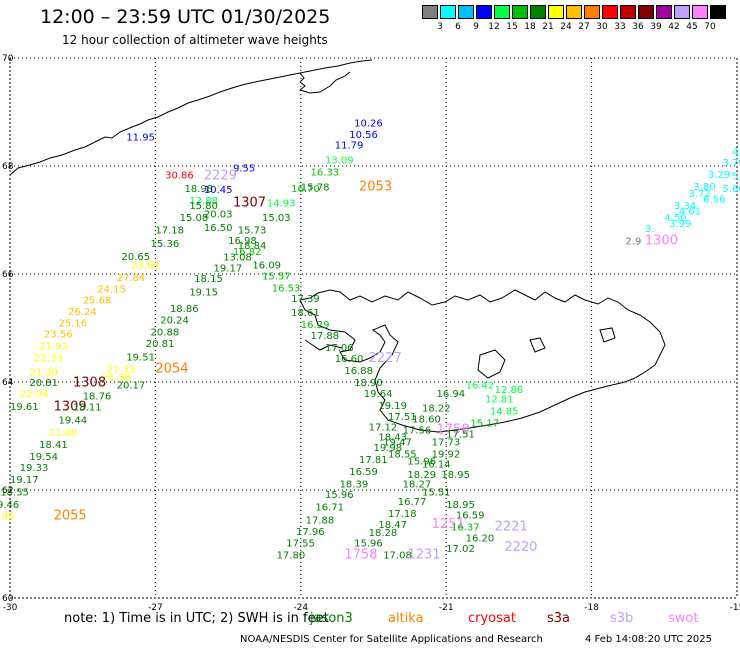 The height and width of the screenshot is (650, 740). I want to click on wave-height-label: 18.95, so click(460, 505).